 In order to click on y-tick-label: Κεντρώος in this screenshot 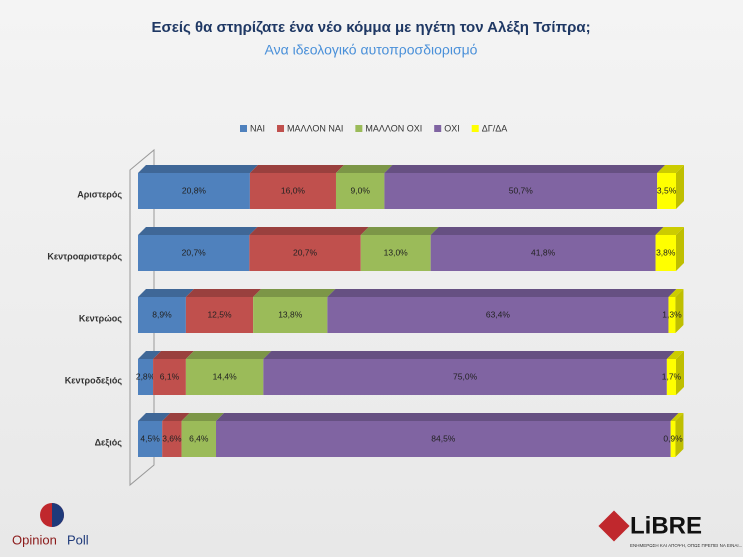, I will do `click(100, 318)`.